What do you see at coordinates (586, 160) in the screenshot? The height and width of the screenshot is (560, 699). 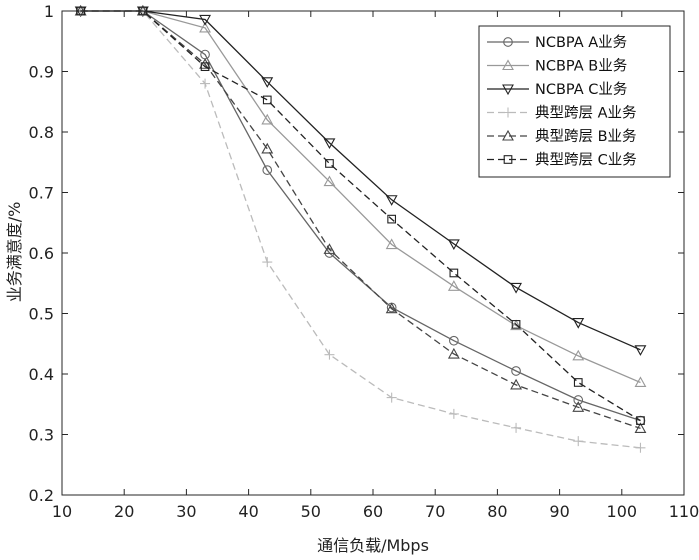 I see `legend-label: 典型跨层 C业务` at bounding box center [586, 160].